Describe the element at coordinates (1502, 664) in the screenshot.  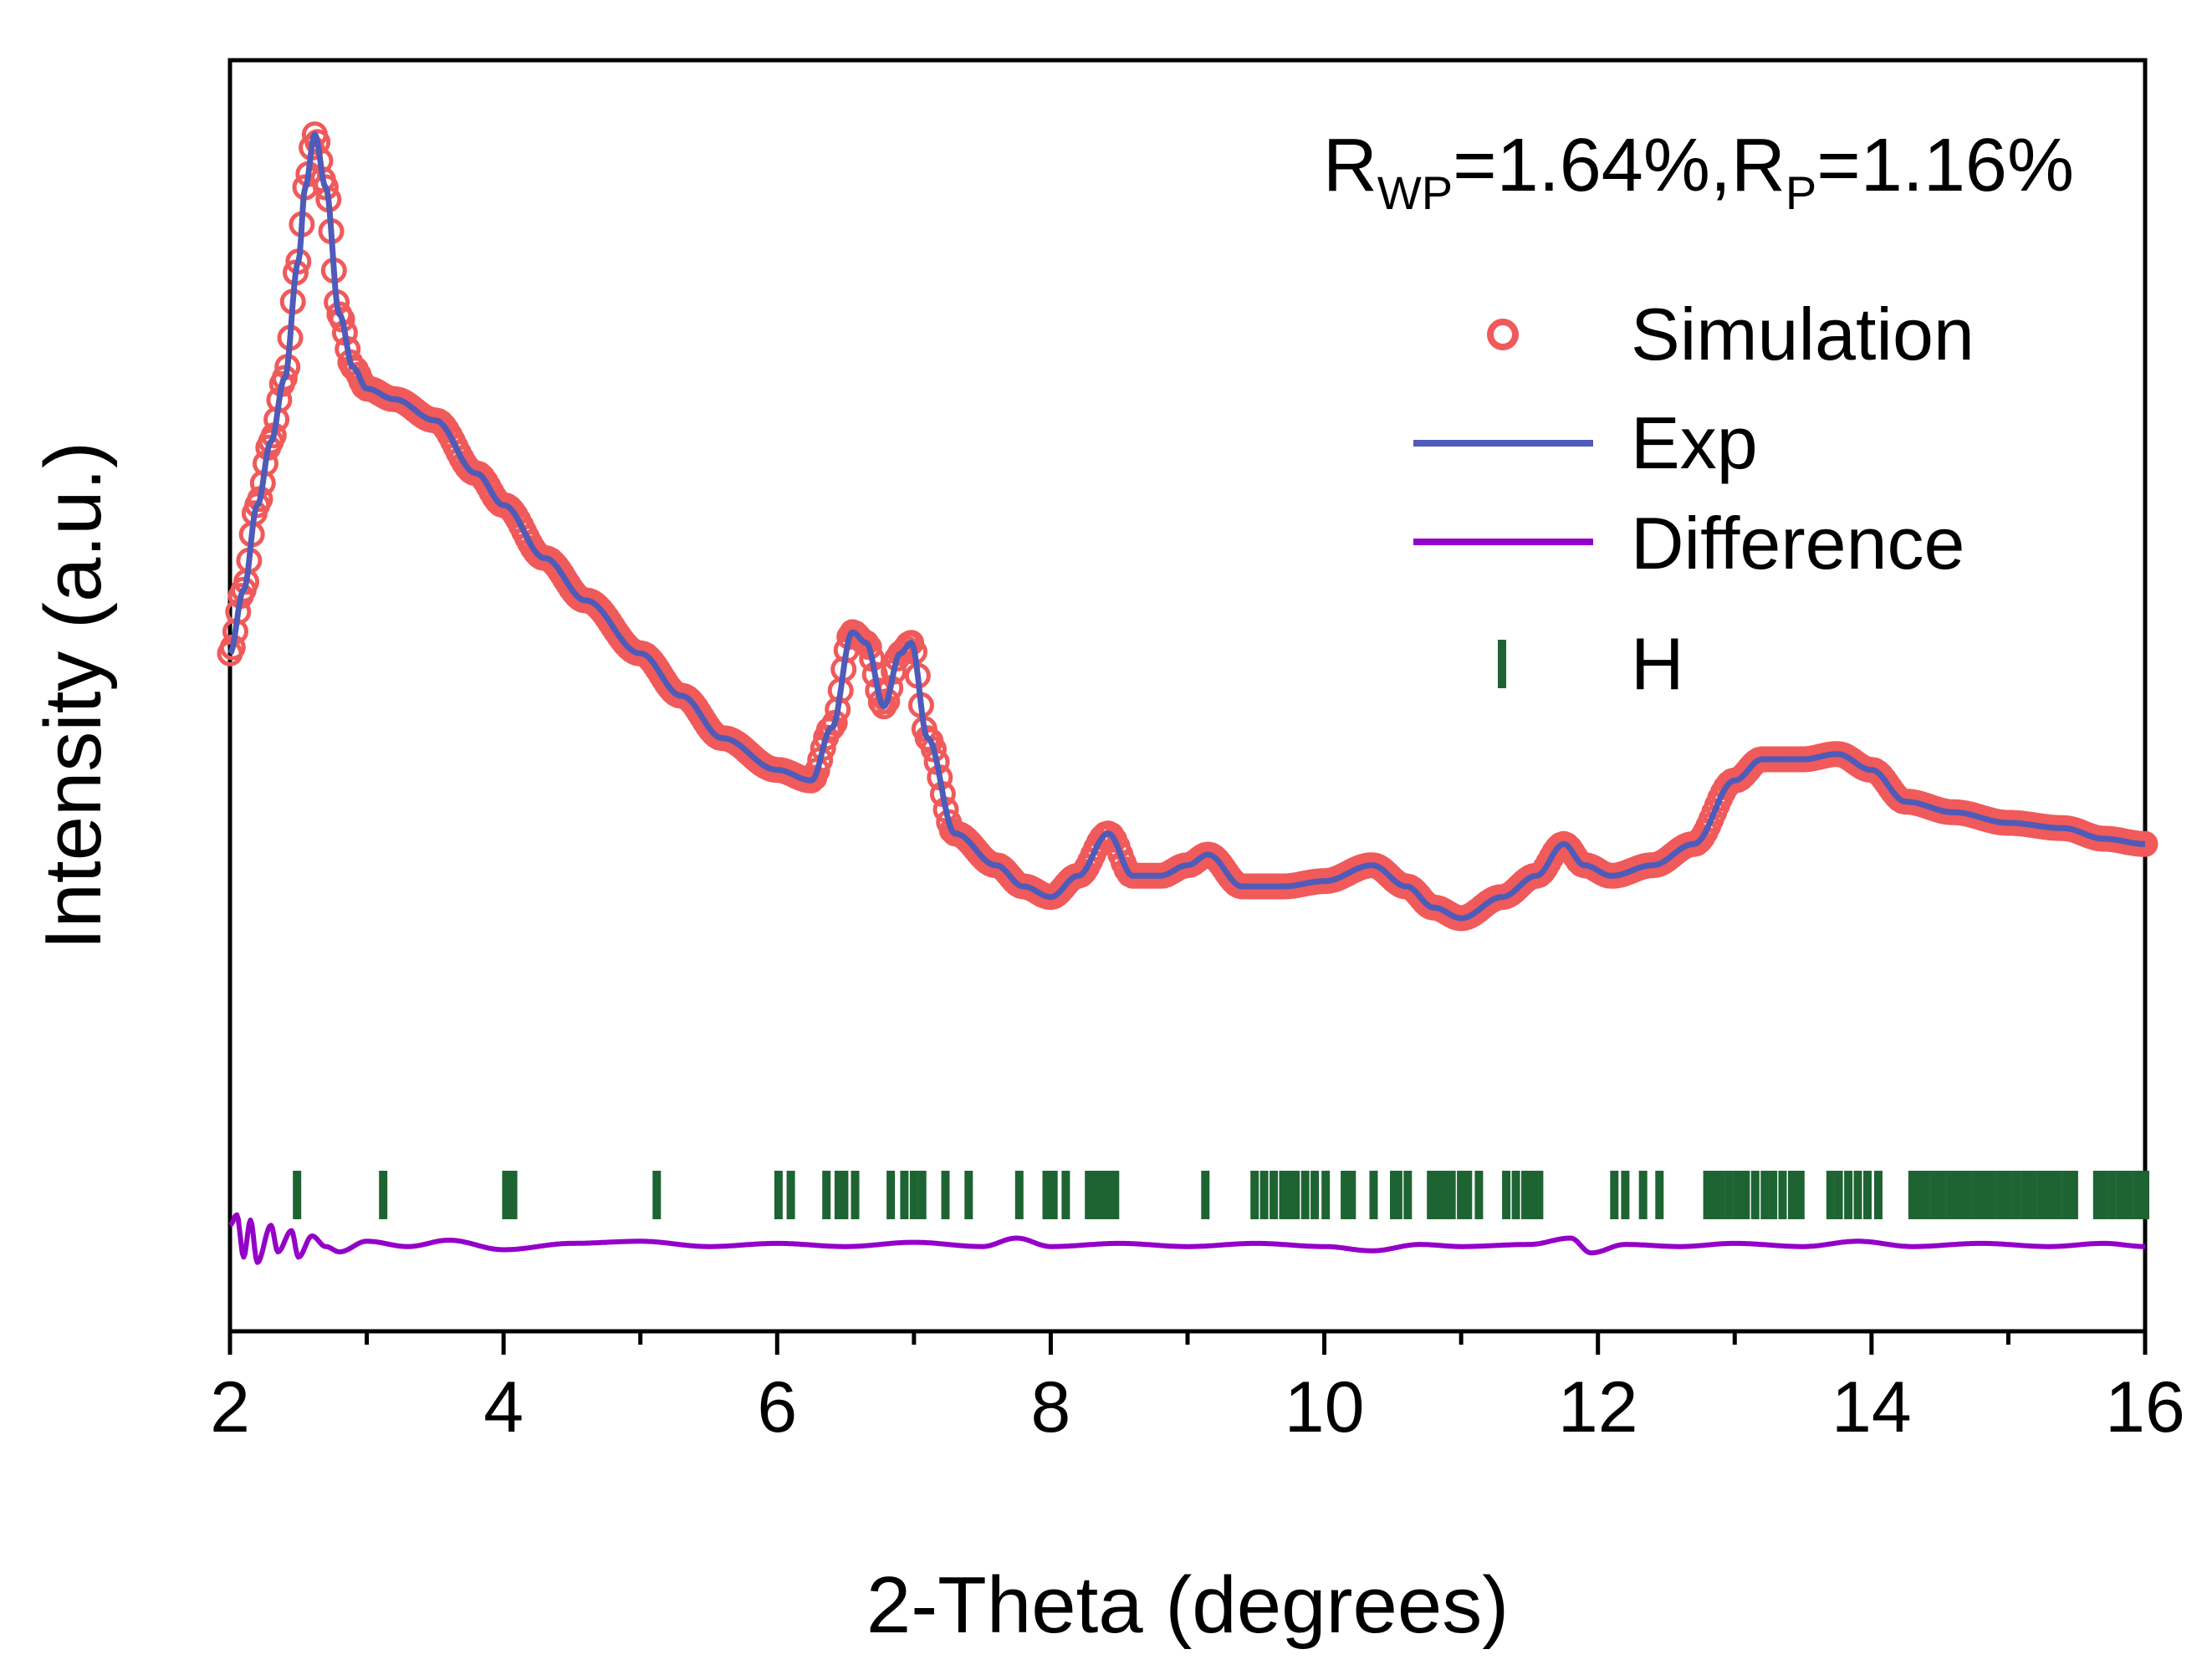
I see `legend-h-marker` at that location.